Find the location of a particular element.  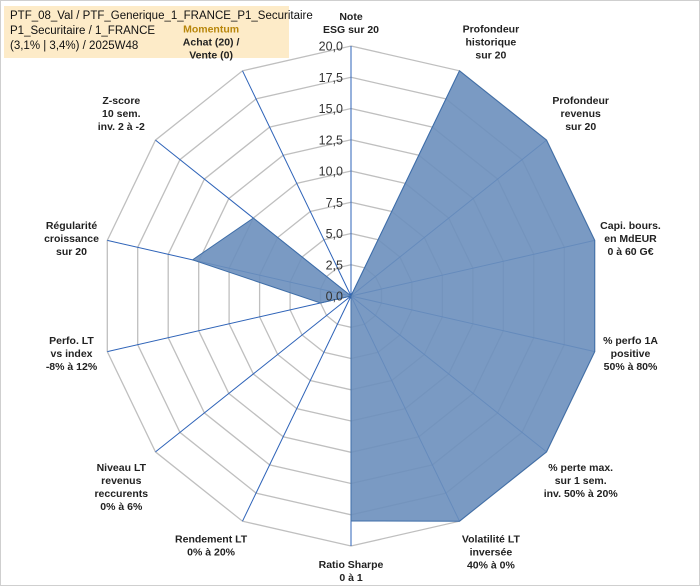

axis-label: % perfo 1A is located at coordinates (630, 341).